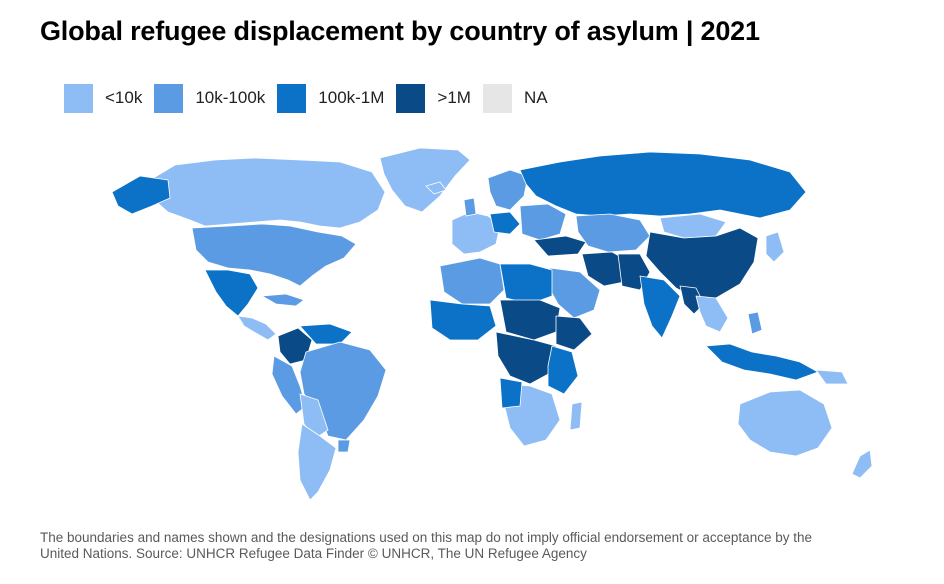 This screenshot has width=944, height=584. Describe the element at coordinates (775, 247) in the screenshot. I see `region-japan` at that location.